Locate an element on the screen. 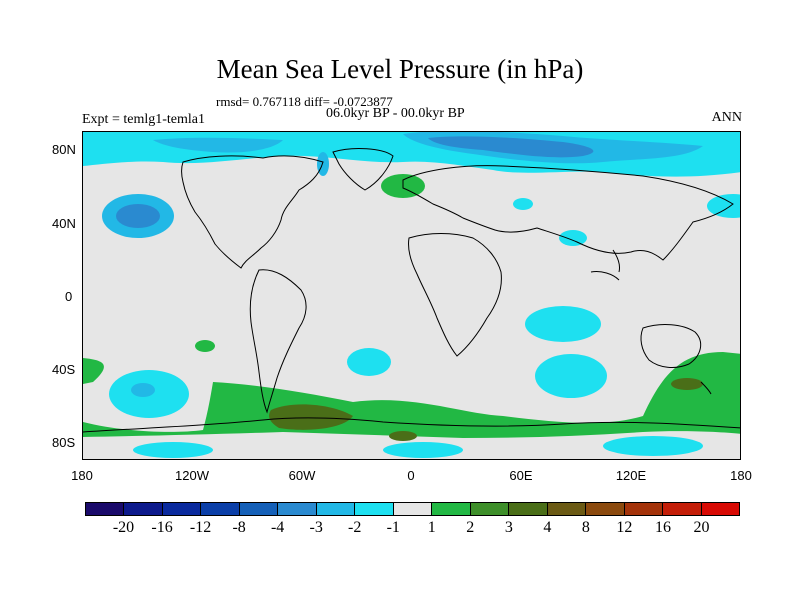  colorbar-label: -20 is located at coordinates (123, 527).